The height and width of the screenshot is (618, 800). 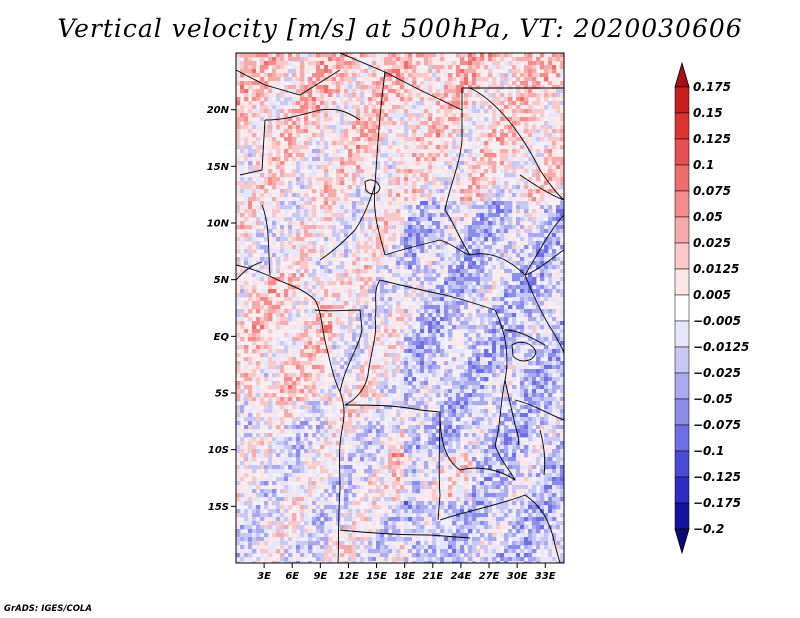 What do you see at coordinates (682, 74) in the screenshot?
I see `colorbar-top-arrow` at bounding box center [682, 74].